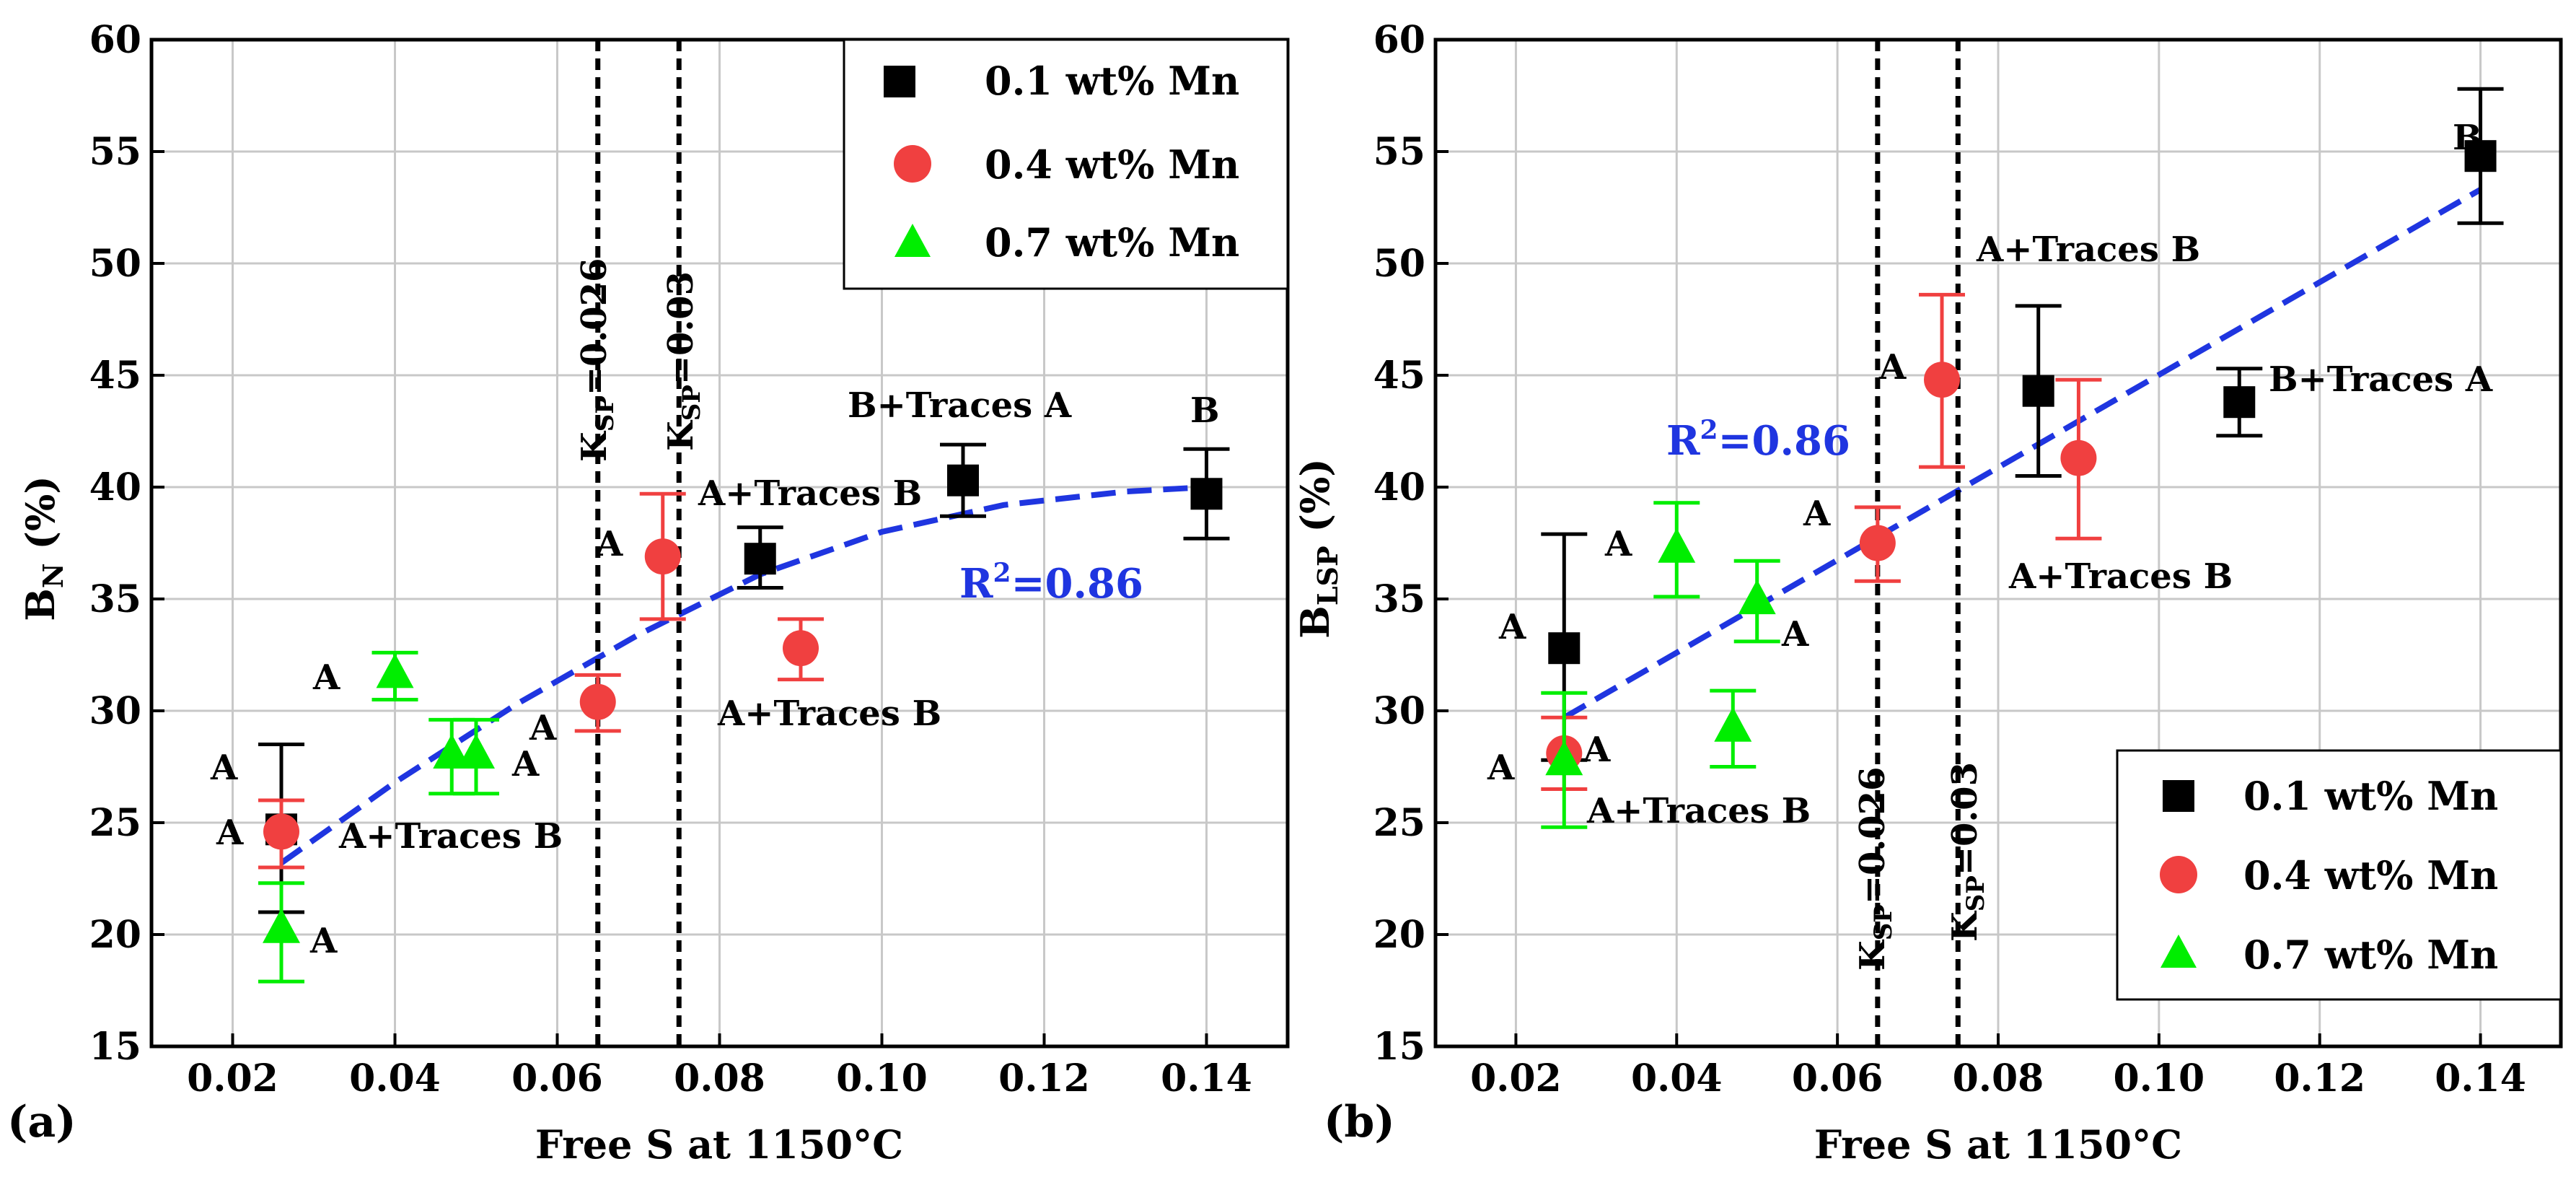 The width and height of the screenshot is (2576, 1177). Describe the element at coordinates (1318, 548) in the screenshot. I see `y-axis-label-b: BLSP (%)` at that location.